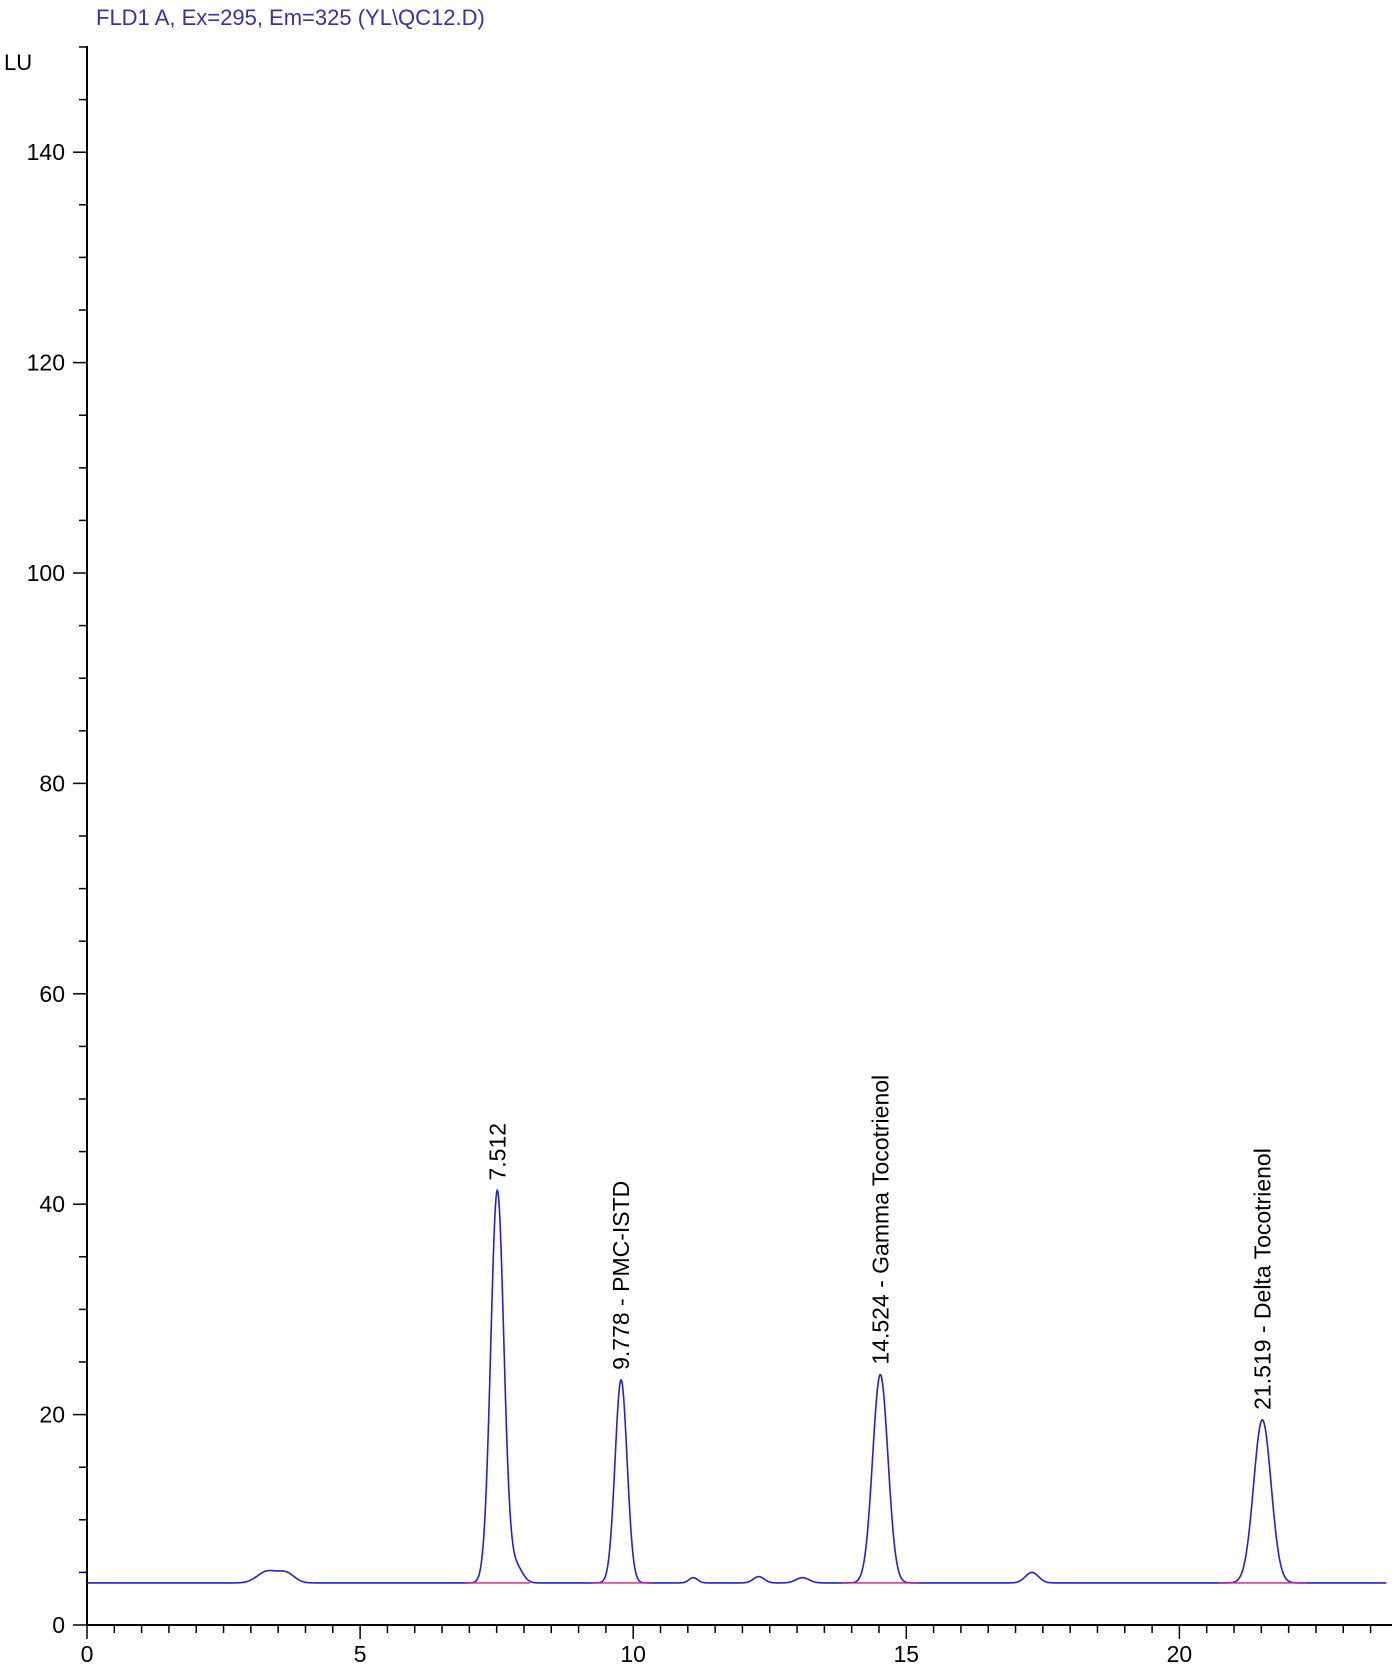 This screenshot has height=1670, width=1395. Describe the element at coordinates (907, 1654) in the screenshot. I see `x-tick-label: 15` at that location.